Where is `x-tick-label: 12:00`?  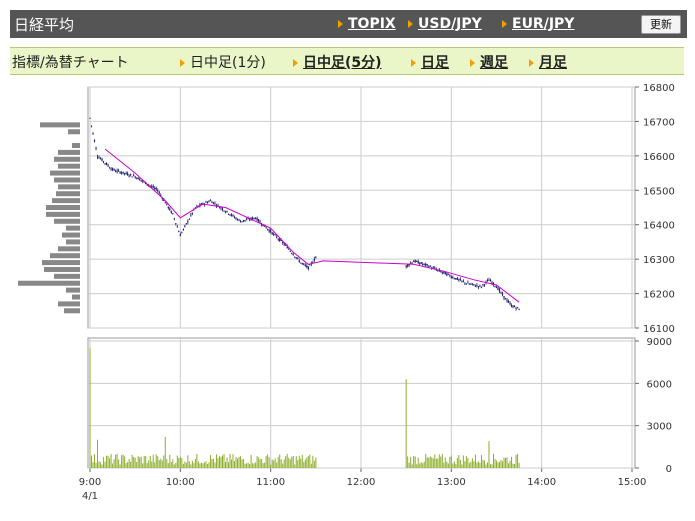 x-tick-label: 12:00 is located at coordinates (361, 482).